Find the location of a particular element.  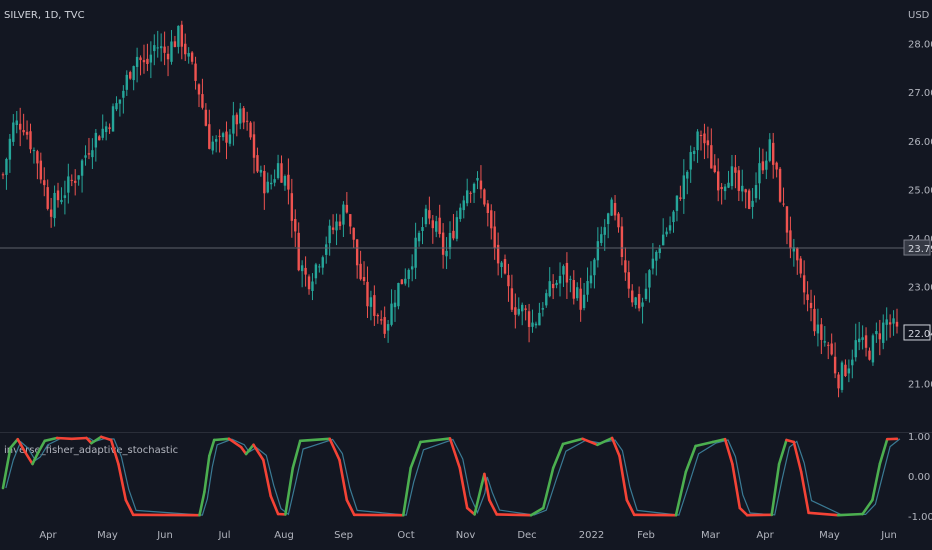

osc-axis-tick: 0.00 is located at coordinates (919, 477).